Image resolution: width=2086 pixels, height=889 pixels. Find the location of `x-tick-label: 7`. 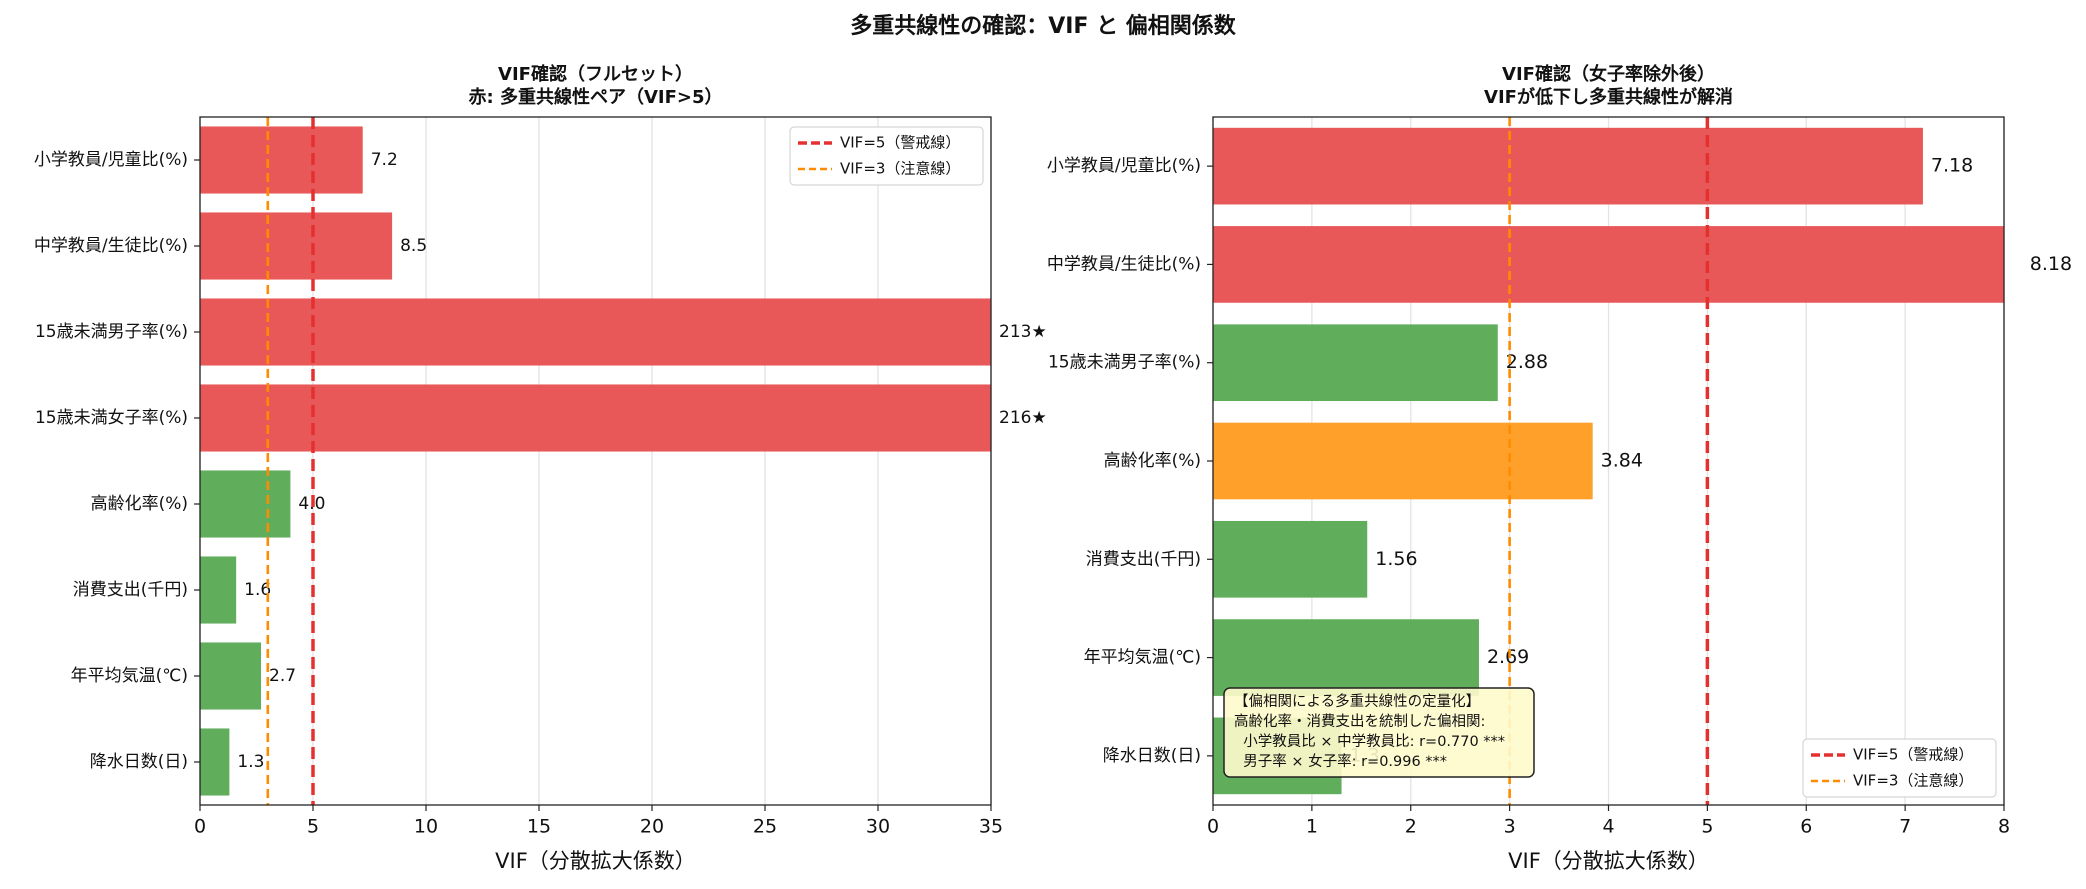

x-tick-label: 7 is located at coordinates (1905, 827).